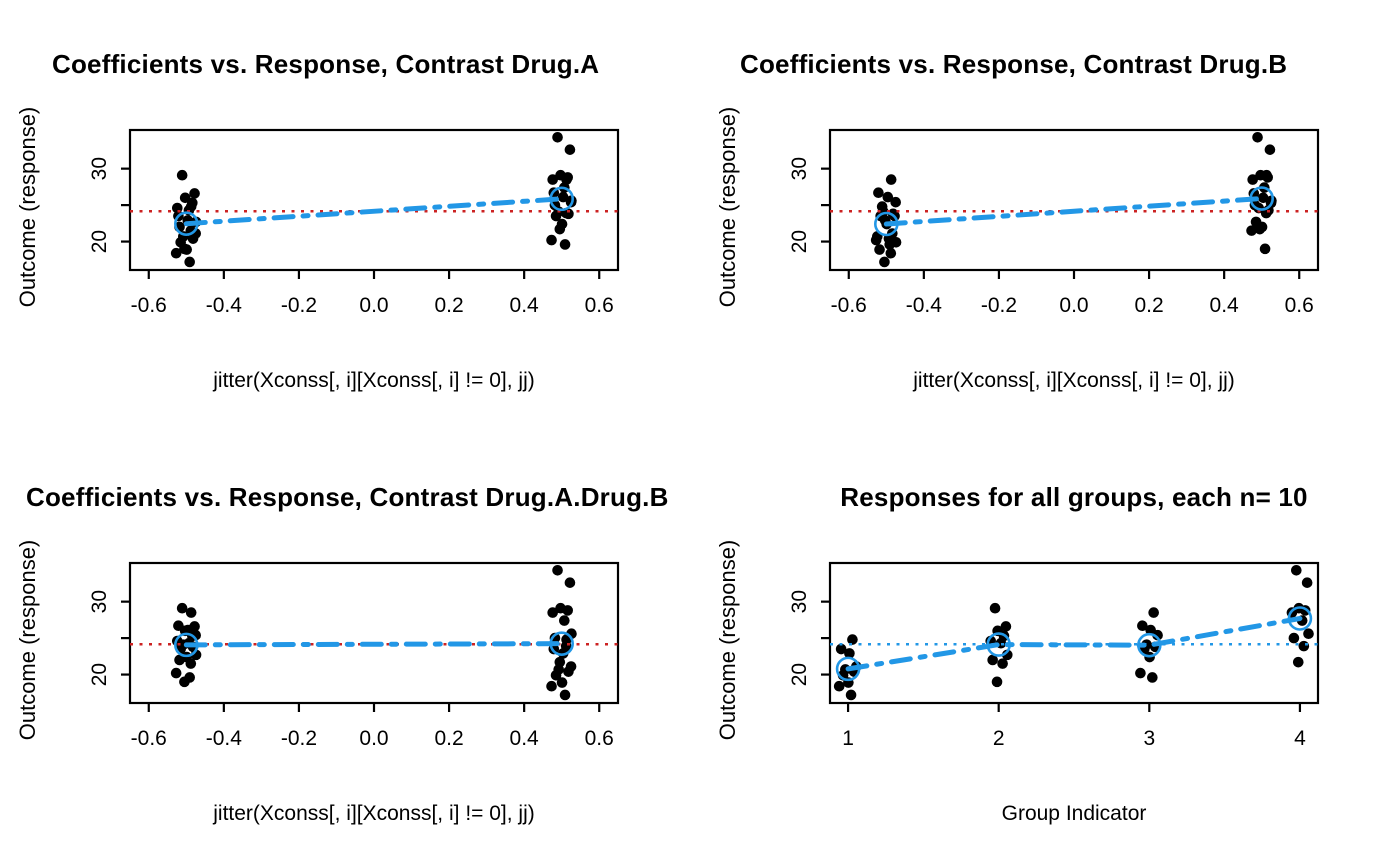 Image resolution: width=1400 pixels, height=866 pixels. I want to click on panel-4-title: Responses for all groups, each n= 10, so click(1074, 497).